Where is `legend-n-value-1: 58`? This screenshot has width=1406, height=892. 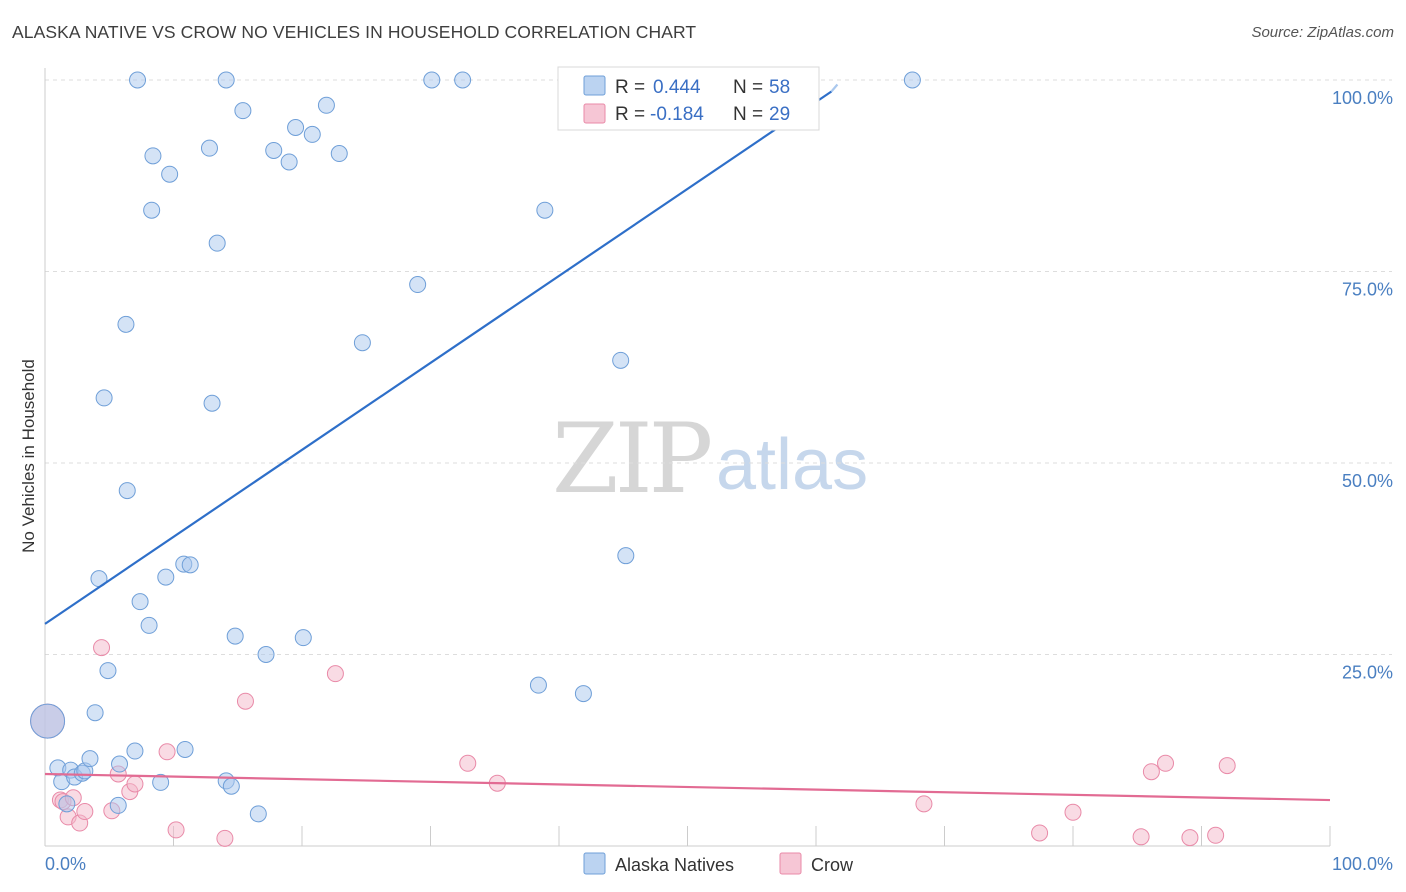 legend-n-value-1: 58 is located at coordinates (779, 87).